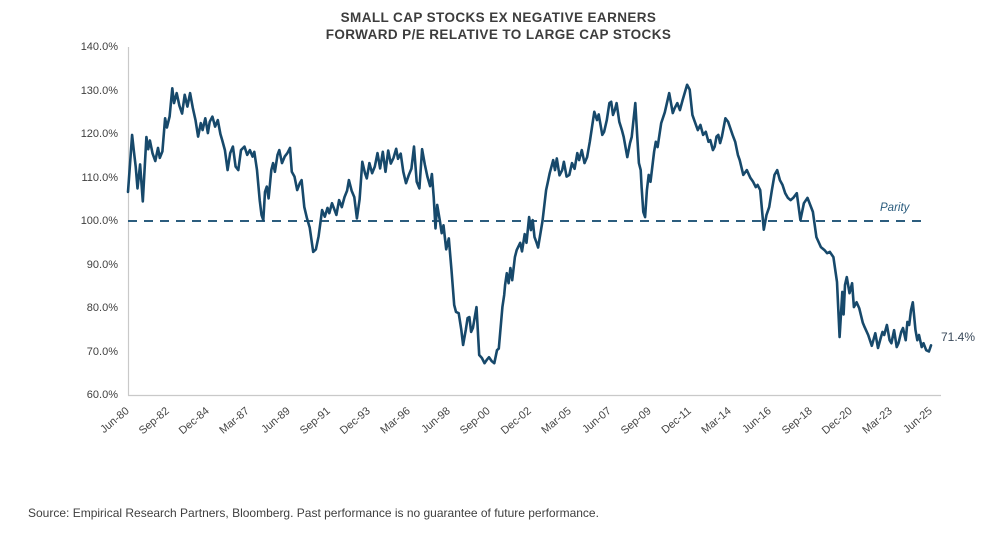 This screenshot has height=533, width=997. Describe the element at coordinates (102, 395) in the screenshot. I see `y-tick-label: 60.0%` at that location.